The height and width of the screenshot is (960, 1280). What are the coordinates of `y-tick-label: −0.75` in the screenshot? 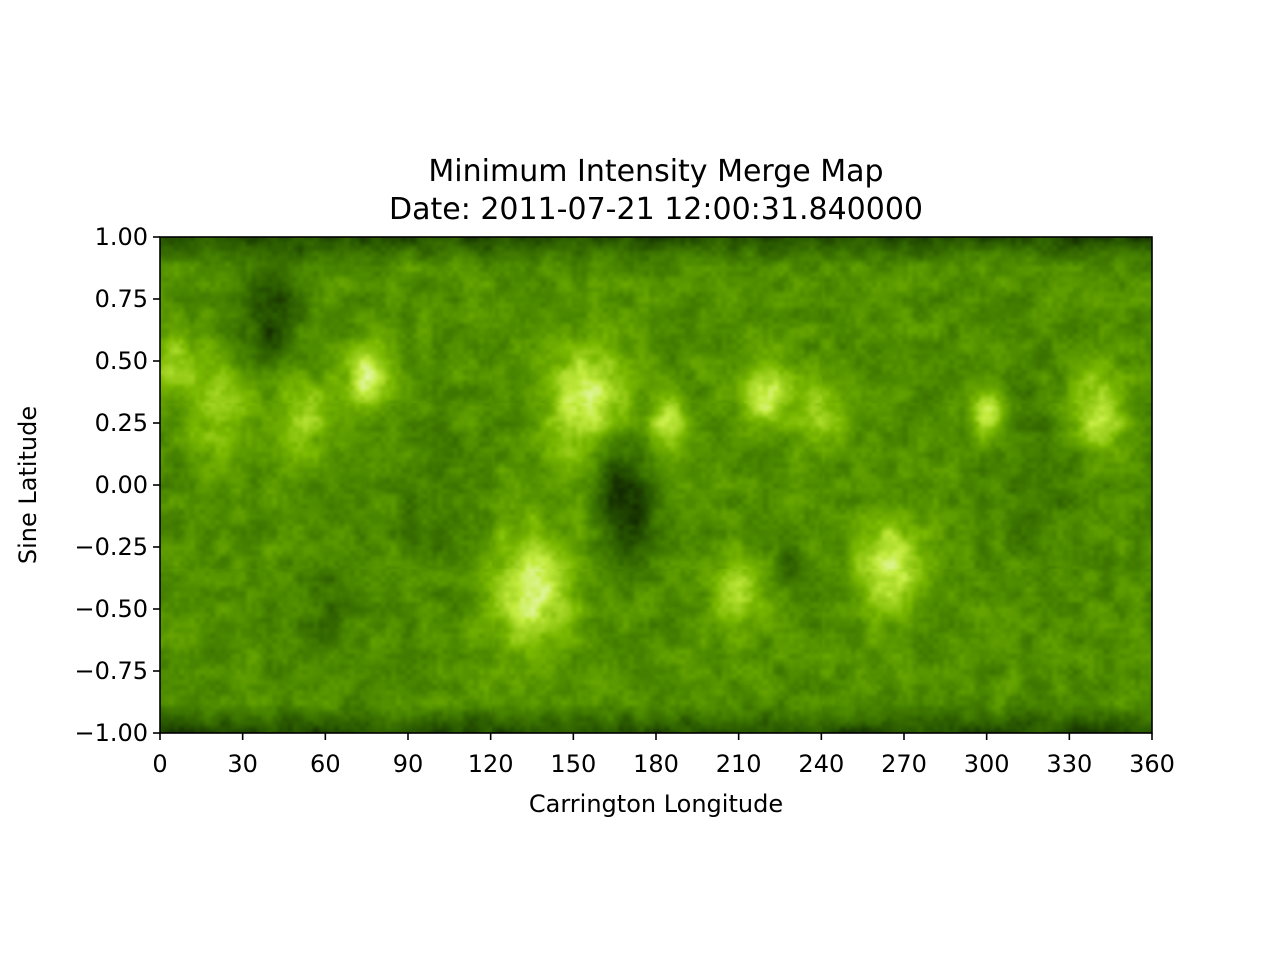 It's located at (111, 671).